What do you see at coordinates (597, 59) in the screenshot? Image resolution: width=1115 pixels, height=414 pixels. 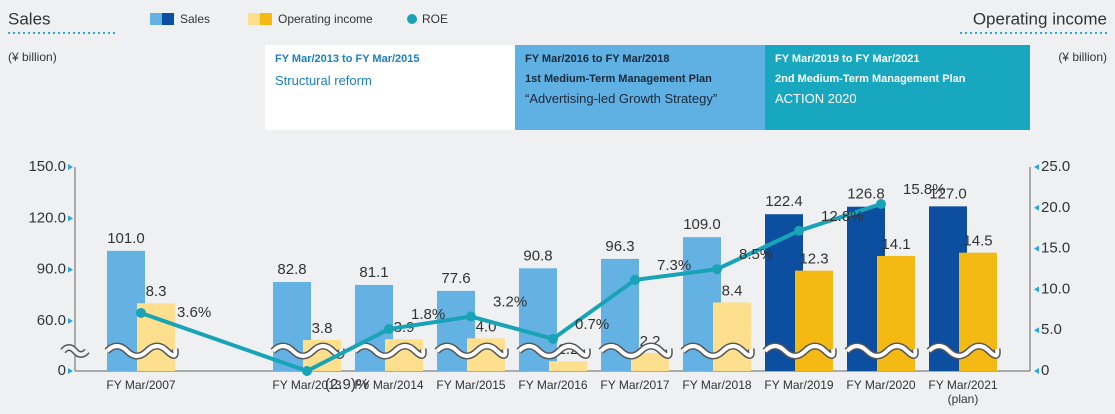 I see `period-range: FY Mar/2016 to FY Mar/2018` at bounding box center [597, 59].